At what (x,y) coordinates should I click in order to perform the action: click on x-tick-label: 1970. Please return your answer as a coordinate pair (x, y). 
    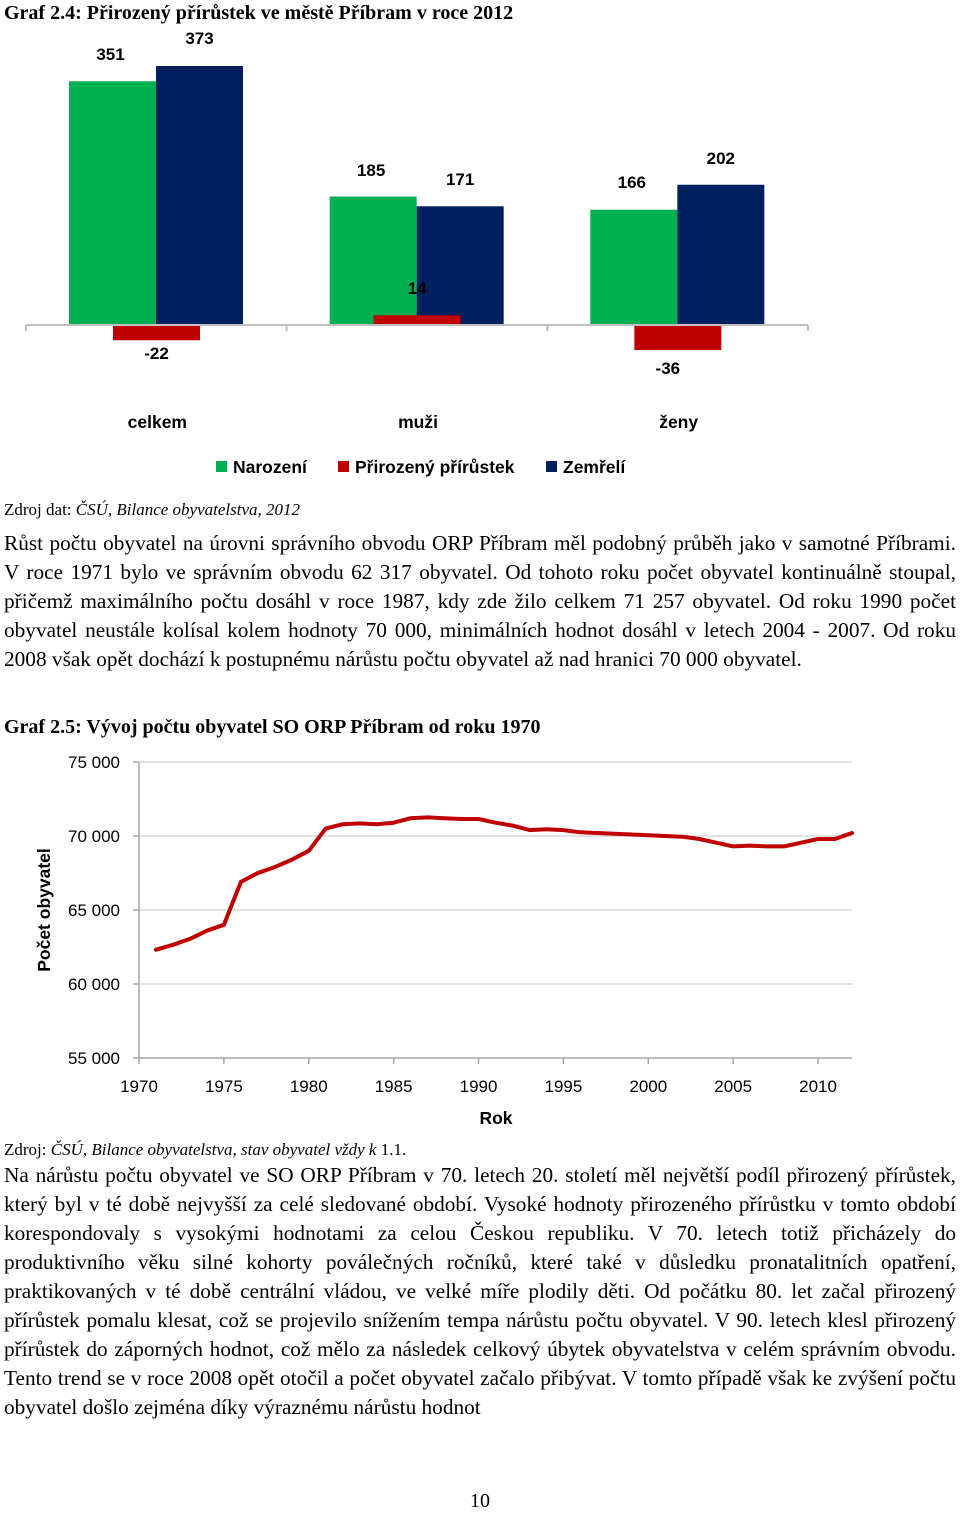
    Looking at the image, I should click on (139, 1086).